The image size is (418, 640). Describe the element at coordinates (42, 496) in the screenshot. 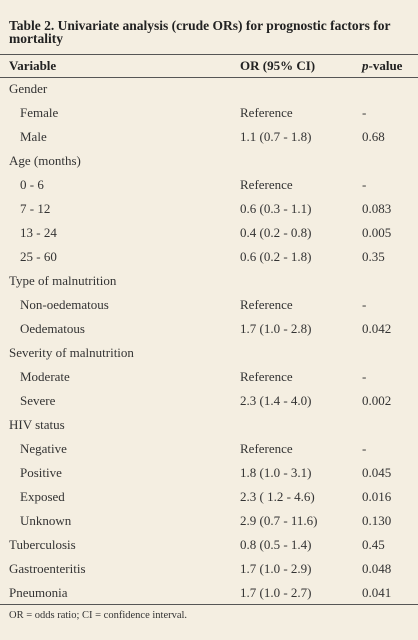

I see `row-label: Exposed` at that location.